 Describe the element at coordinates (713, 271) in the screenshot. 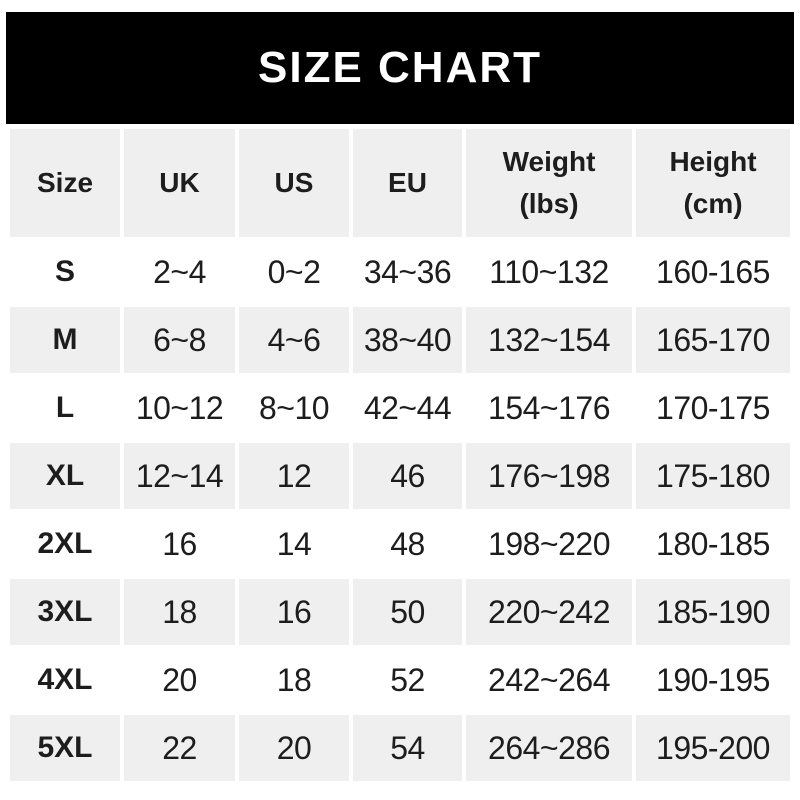

I see `cell-height: 160-165` at that location.